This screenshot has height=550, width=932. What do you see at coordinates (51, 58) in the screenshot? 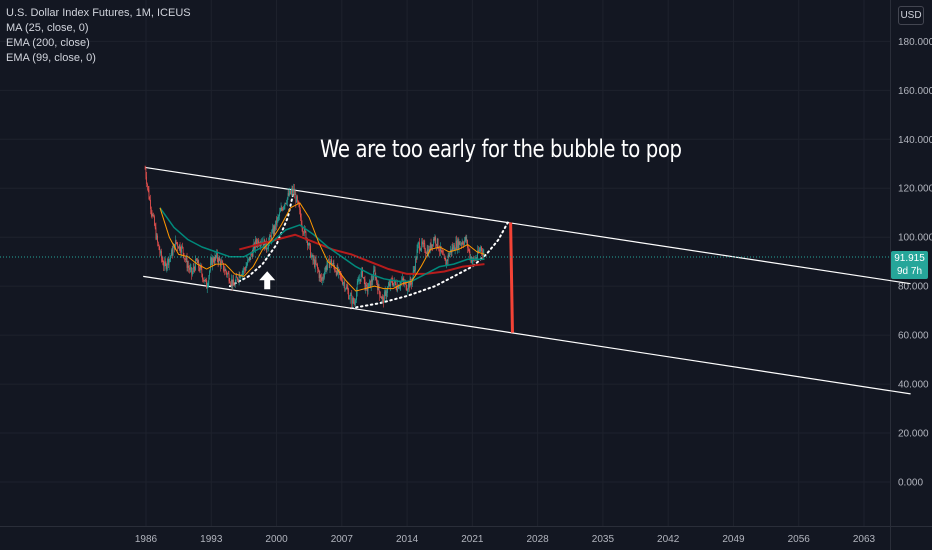
I see `legend-ema99: EMA (99, close, 0)` at bounding box center [51, 58].